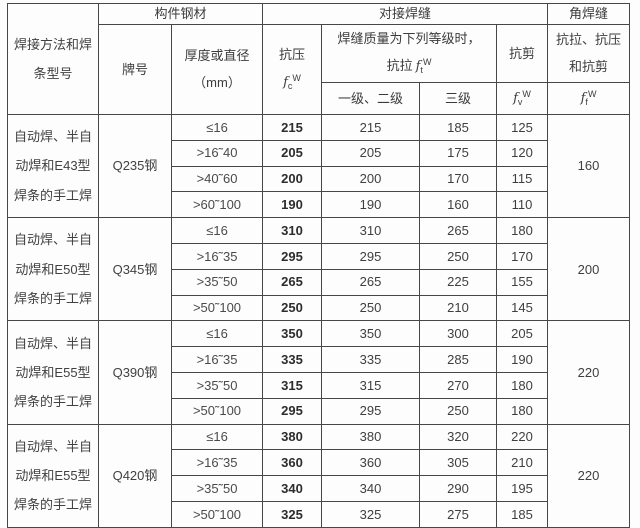 The width and height of the screenshot is (640, 528). What do you see at coordinates (292, 514) in the screenshot?
I see `fc-value-cell: 325` at bounding box center [292, 514].